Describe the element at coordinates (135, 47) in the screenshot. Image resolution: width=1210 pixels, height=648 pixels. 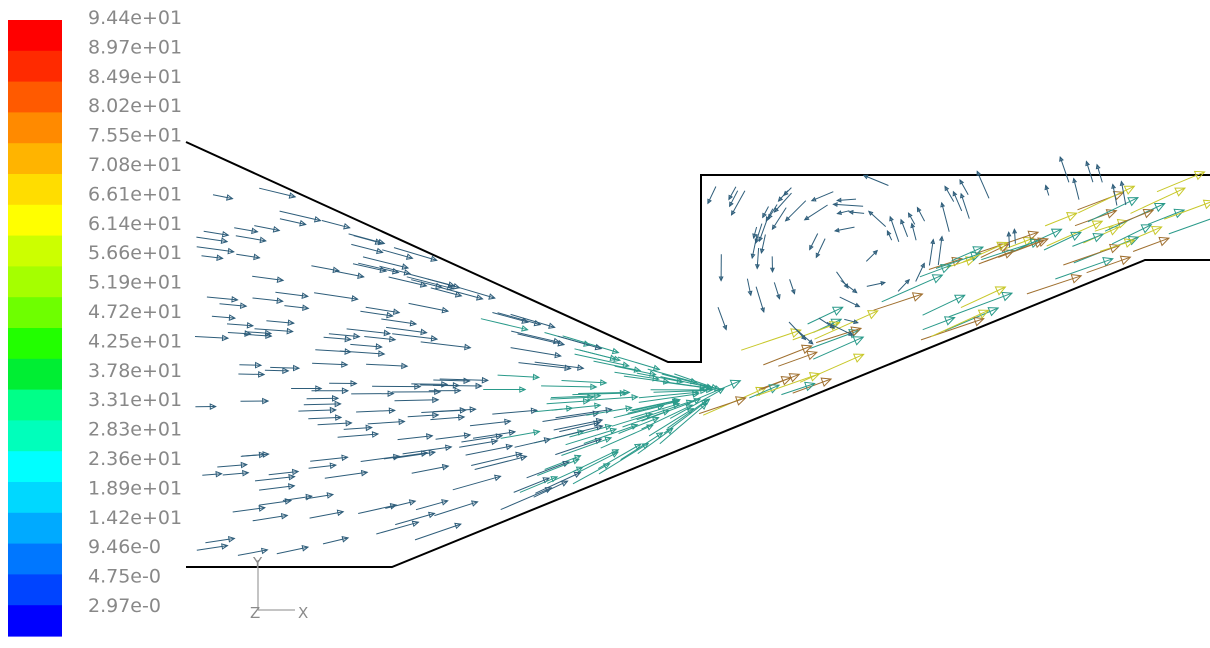
I see `color-bar-label: 8.97e+01` at that location.